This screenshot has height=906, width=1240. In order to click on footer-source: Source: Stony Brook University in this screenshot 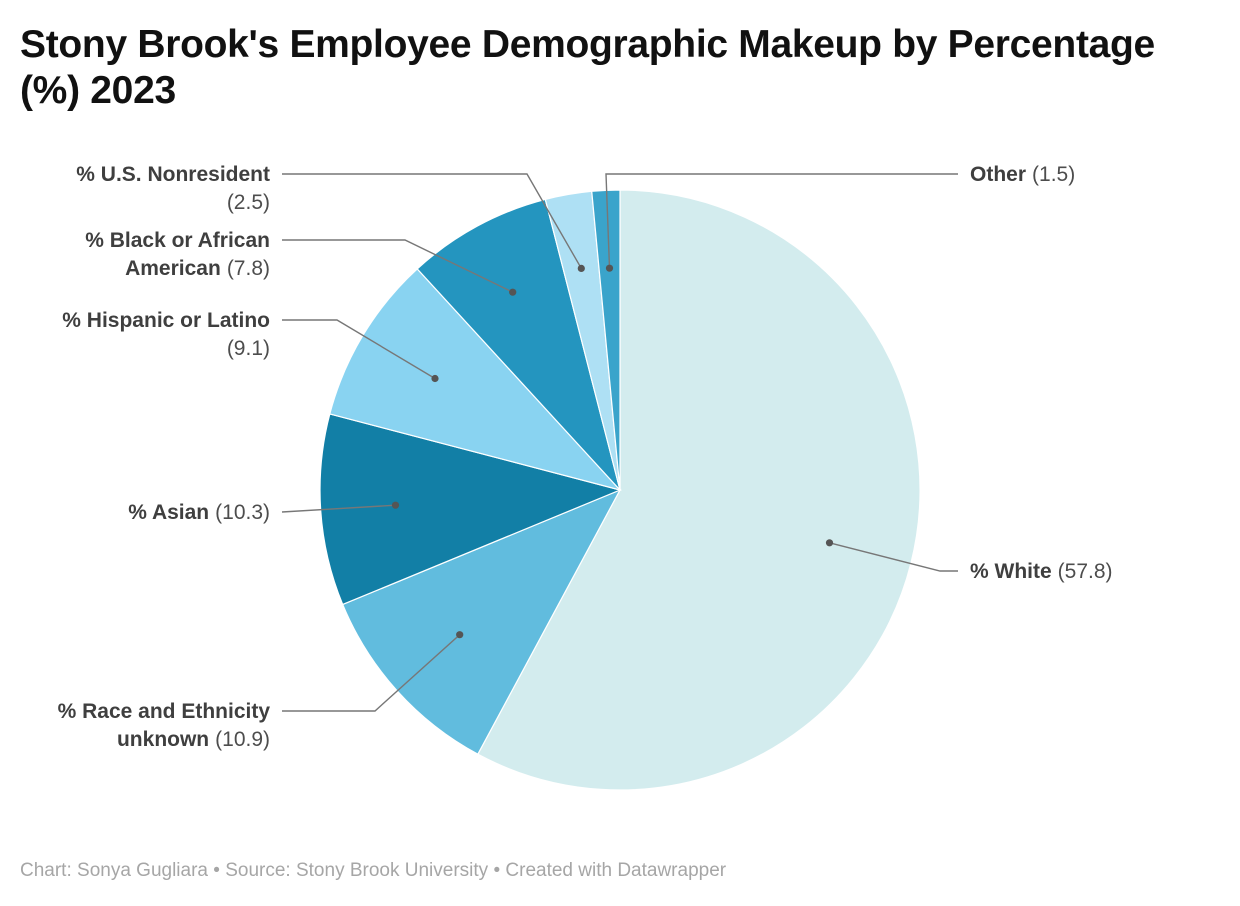, I will do `click(357, 870)`.